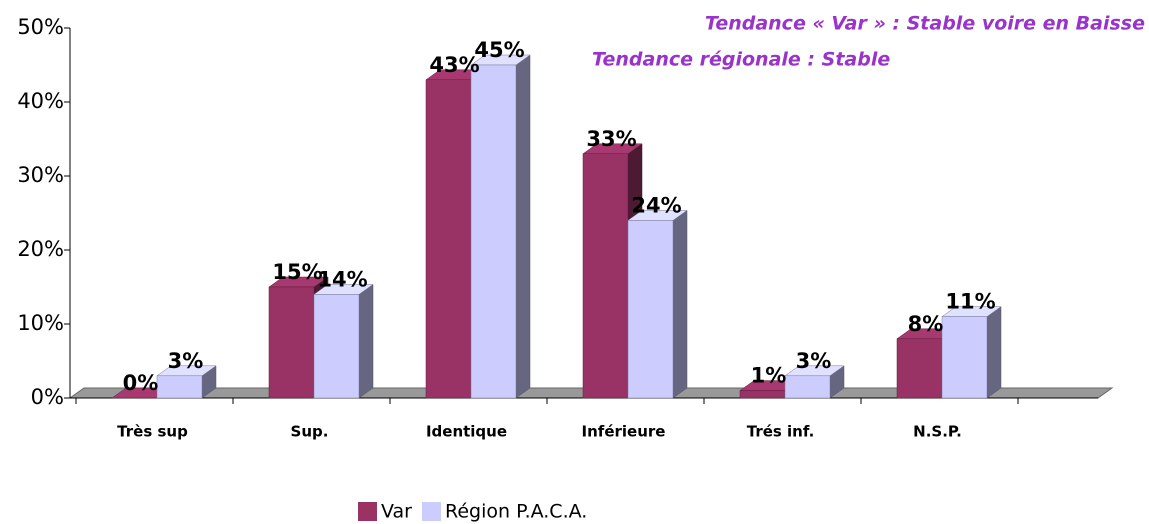  What do you see at coordinates (310, 432) in the screenshot?
I see `x-tick-label: Sup.` at bounding box center [310, 432].